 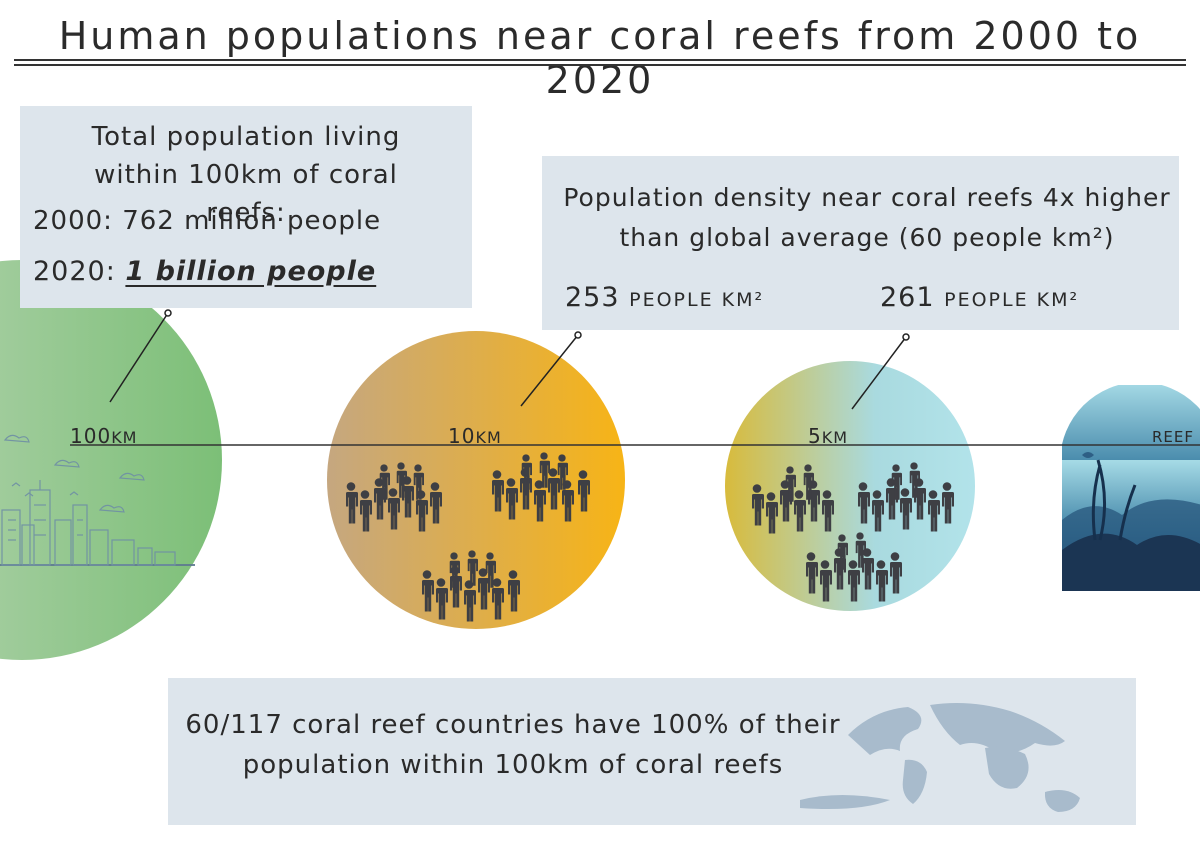 What do you see at coordinates (1131, 488) in the screenshot?
I see `coral-reef-icon` at bounding box center [1131, 488].